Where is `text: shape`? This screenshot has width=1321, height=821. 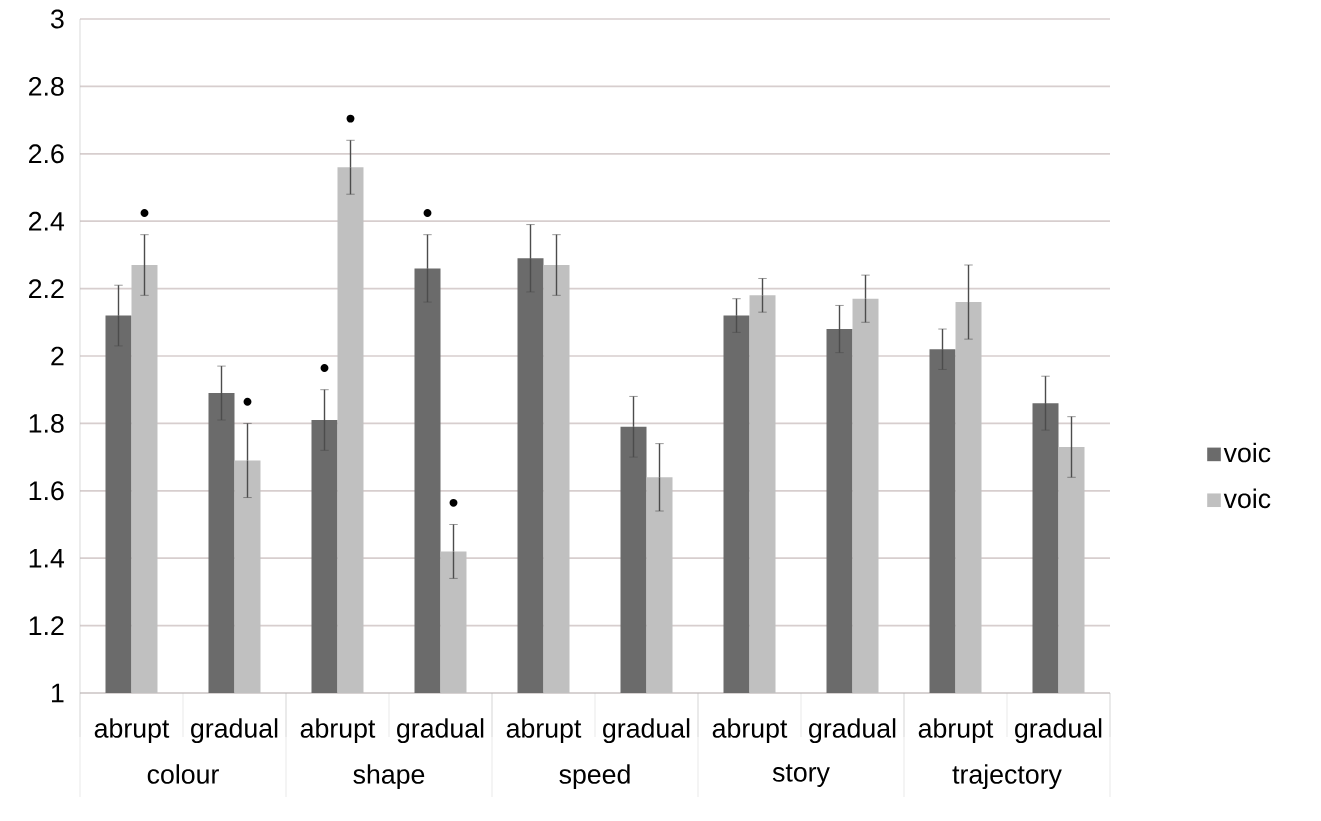
text: shape is located at coordinates (389, 777).